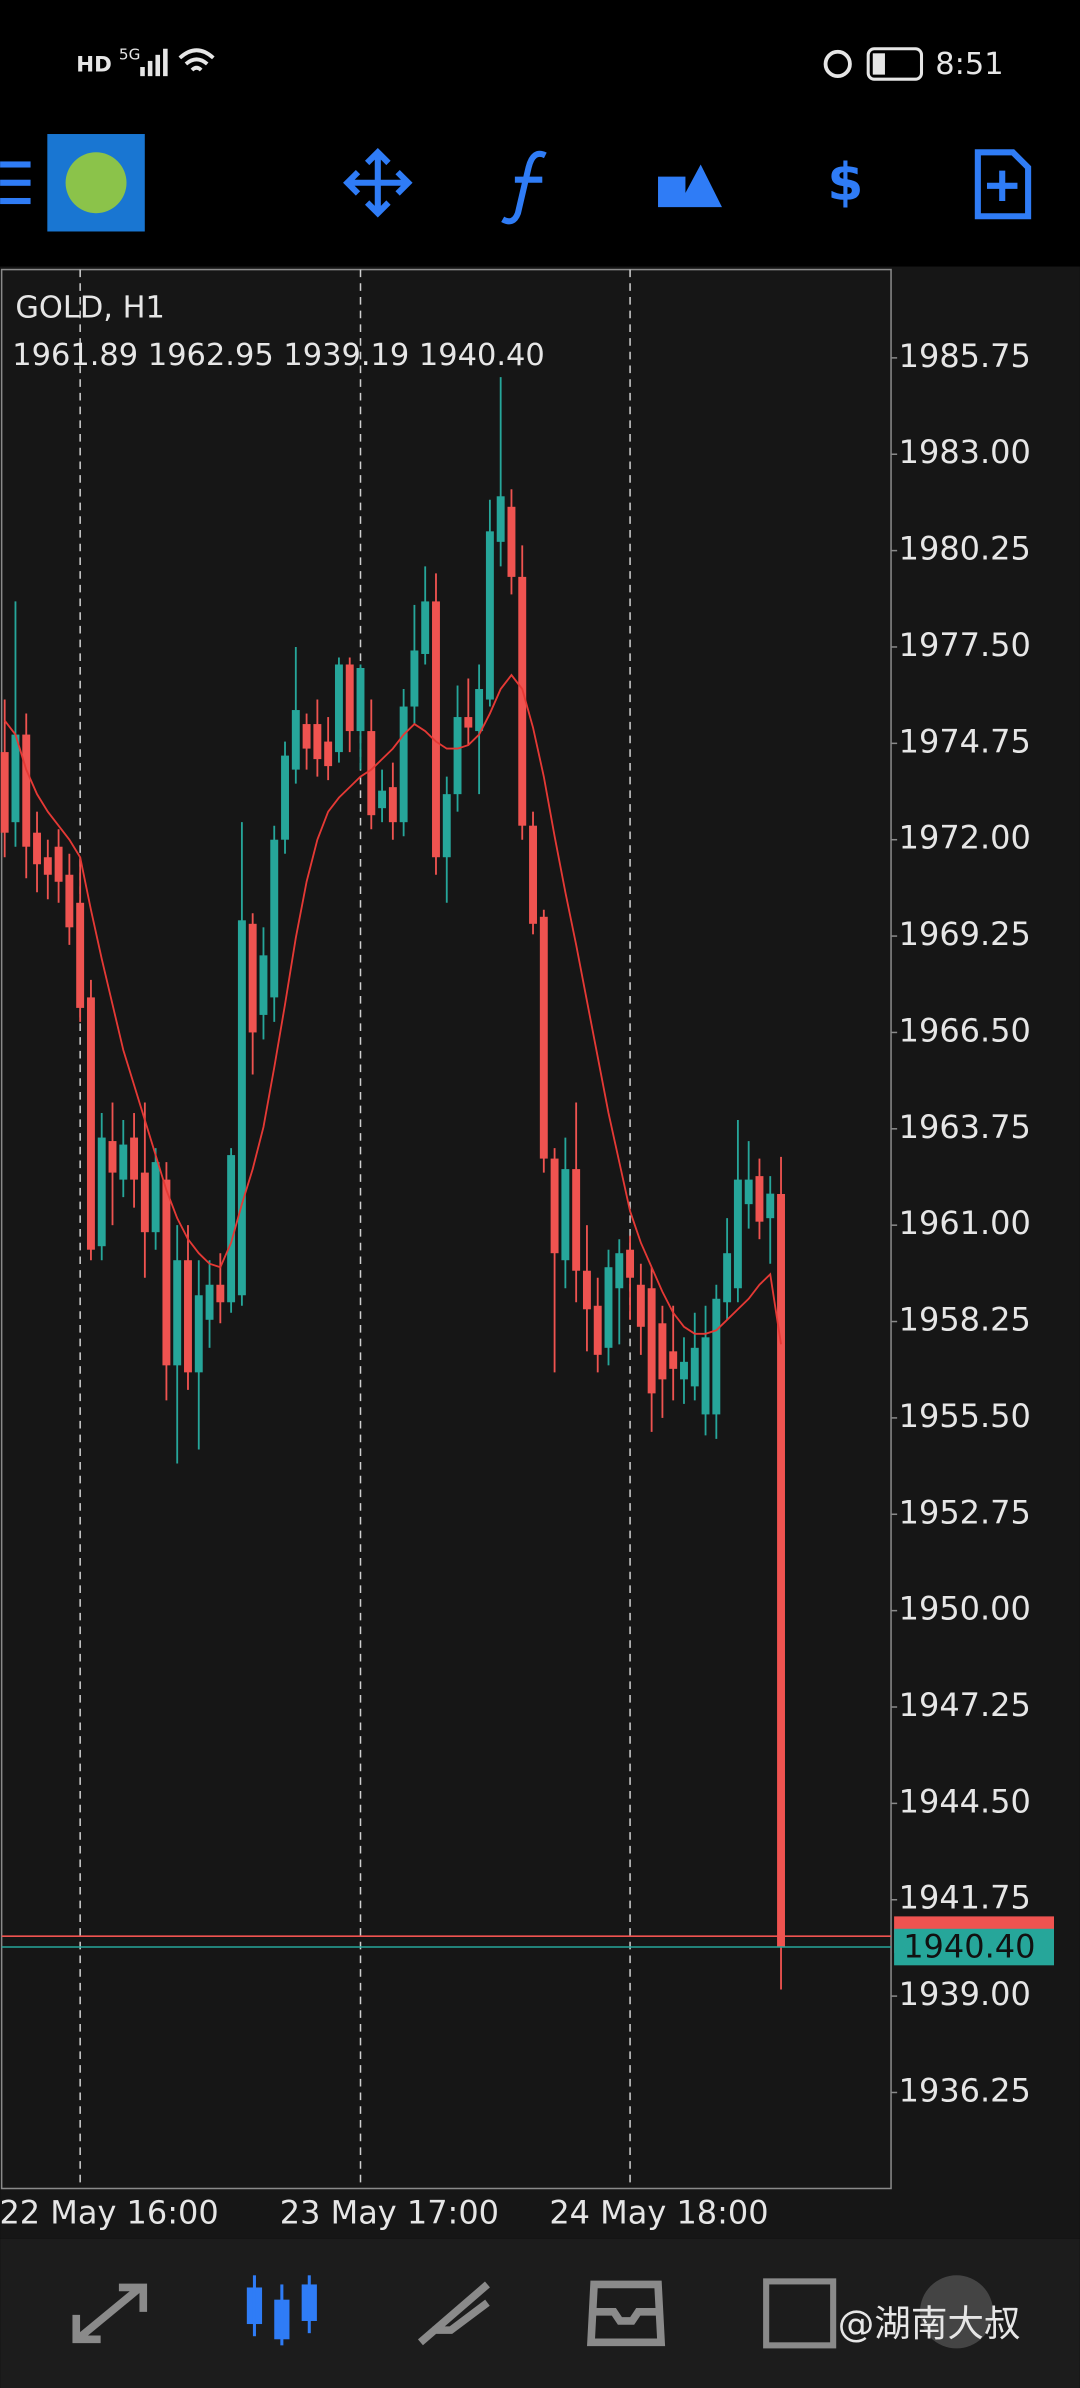  What do you see at coordinates (965, 1127) in the screenshot?
I see `y-tick-label: 1963.75` at bounding box center [965, 1127].